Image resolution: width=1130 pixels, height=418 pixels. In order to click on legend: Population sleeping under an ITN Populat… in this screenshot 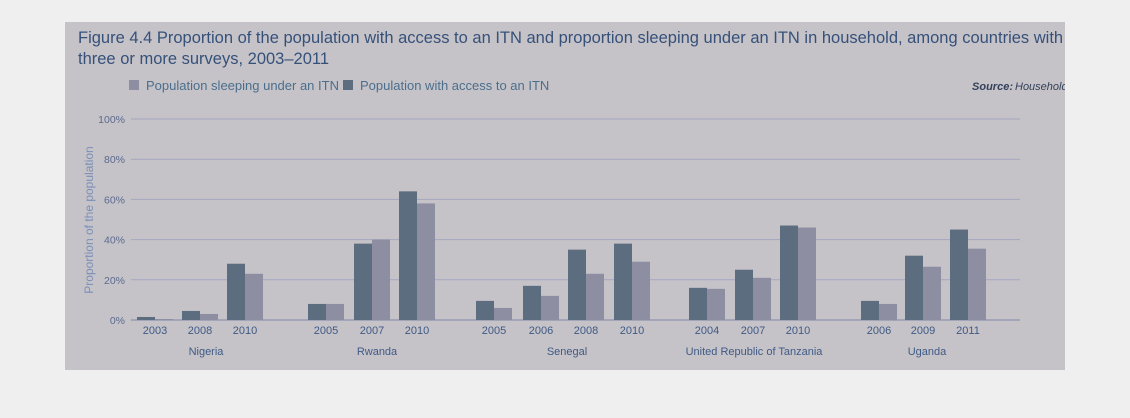, I will do `click(339, 85)`.